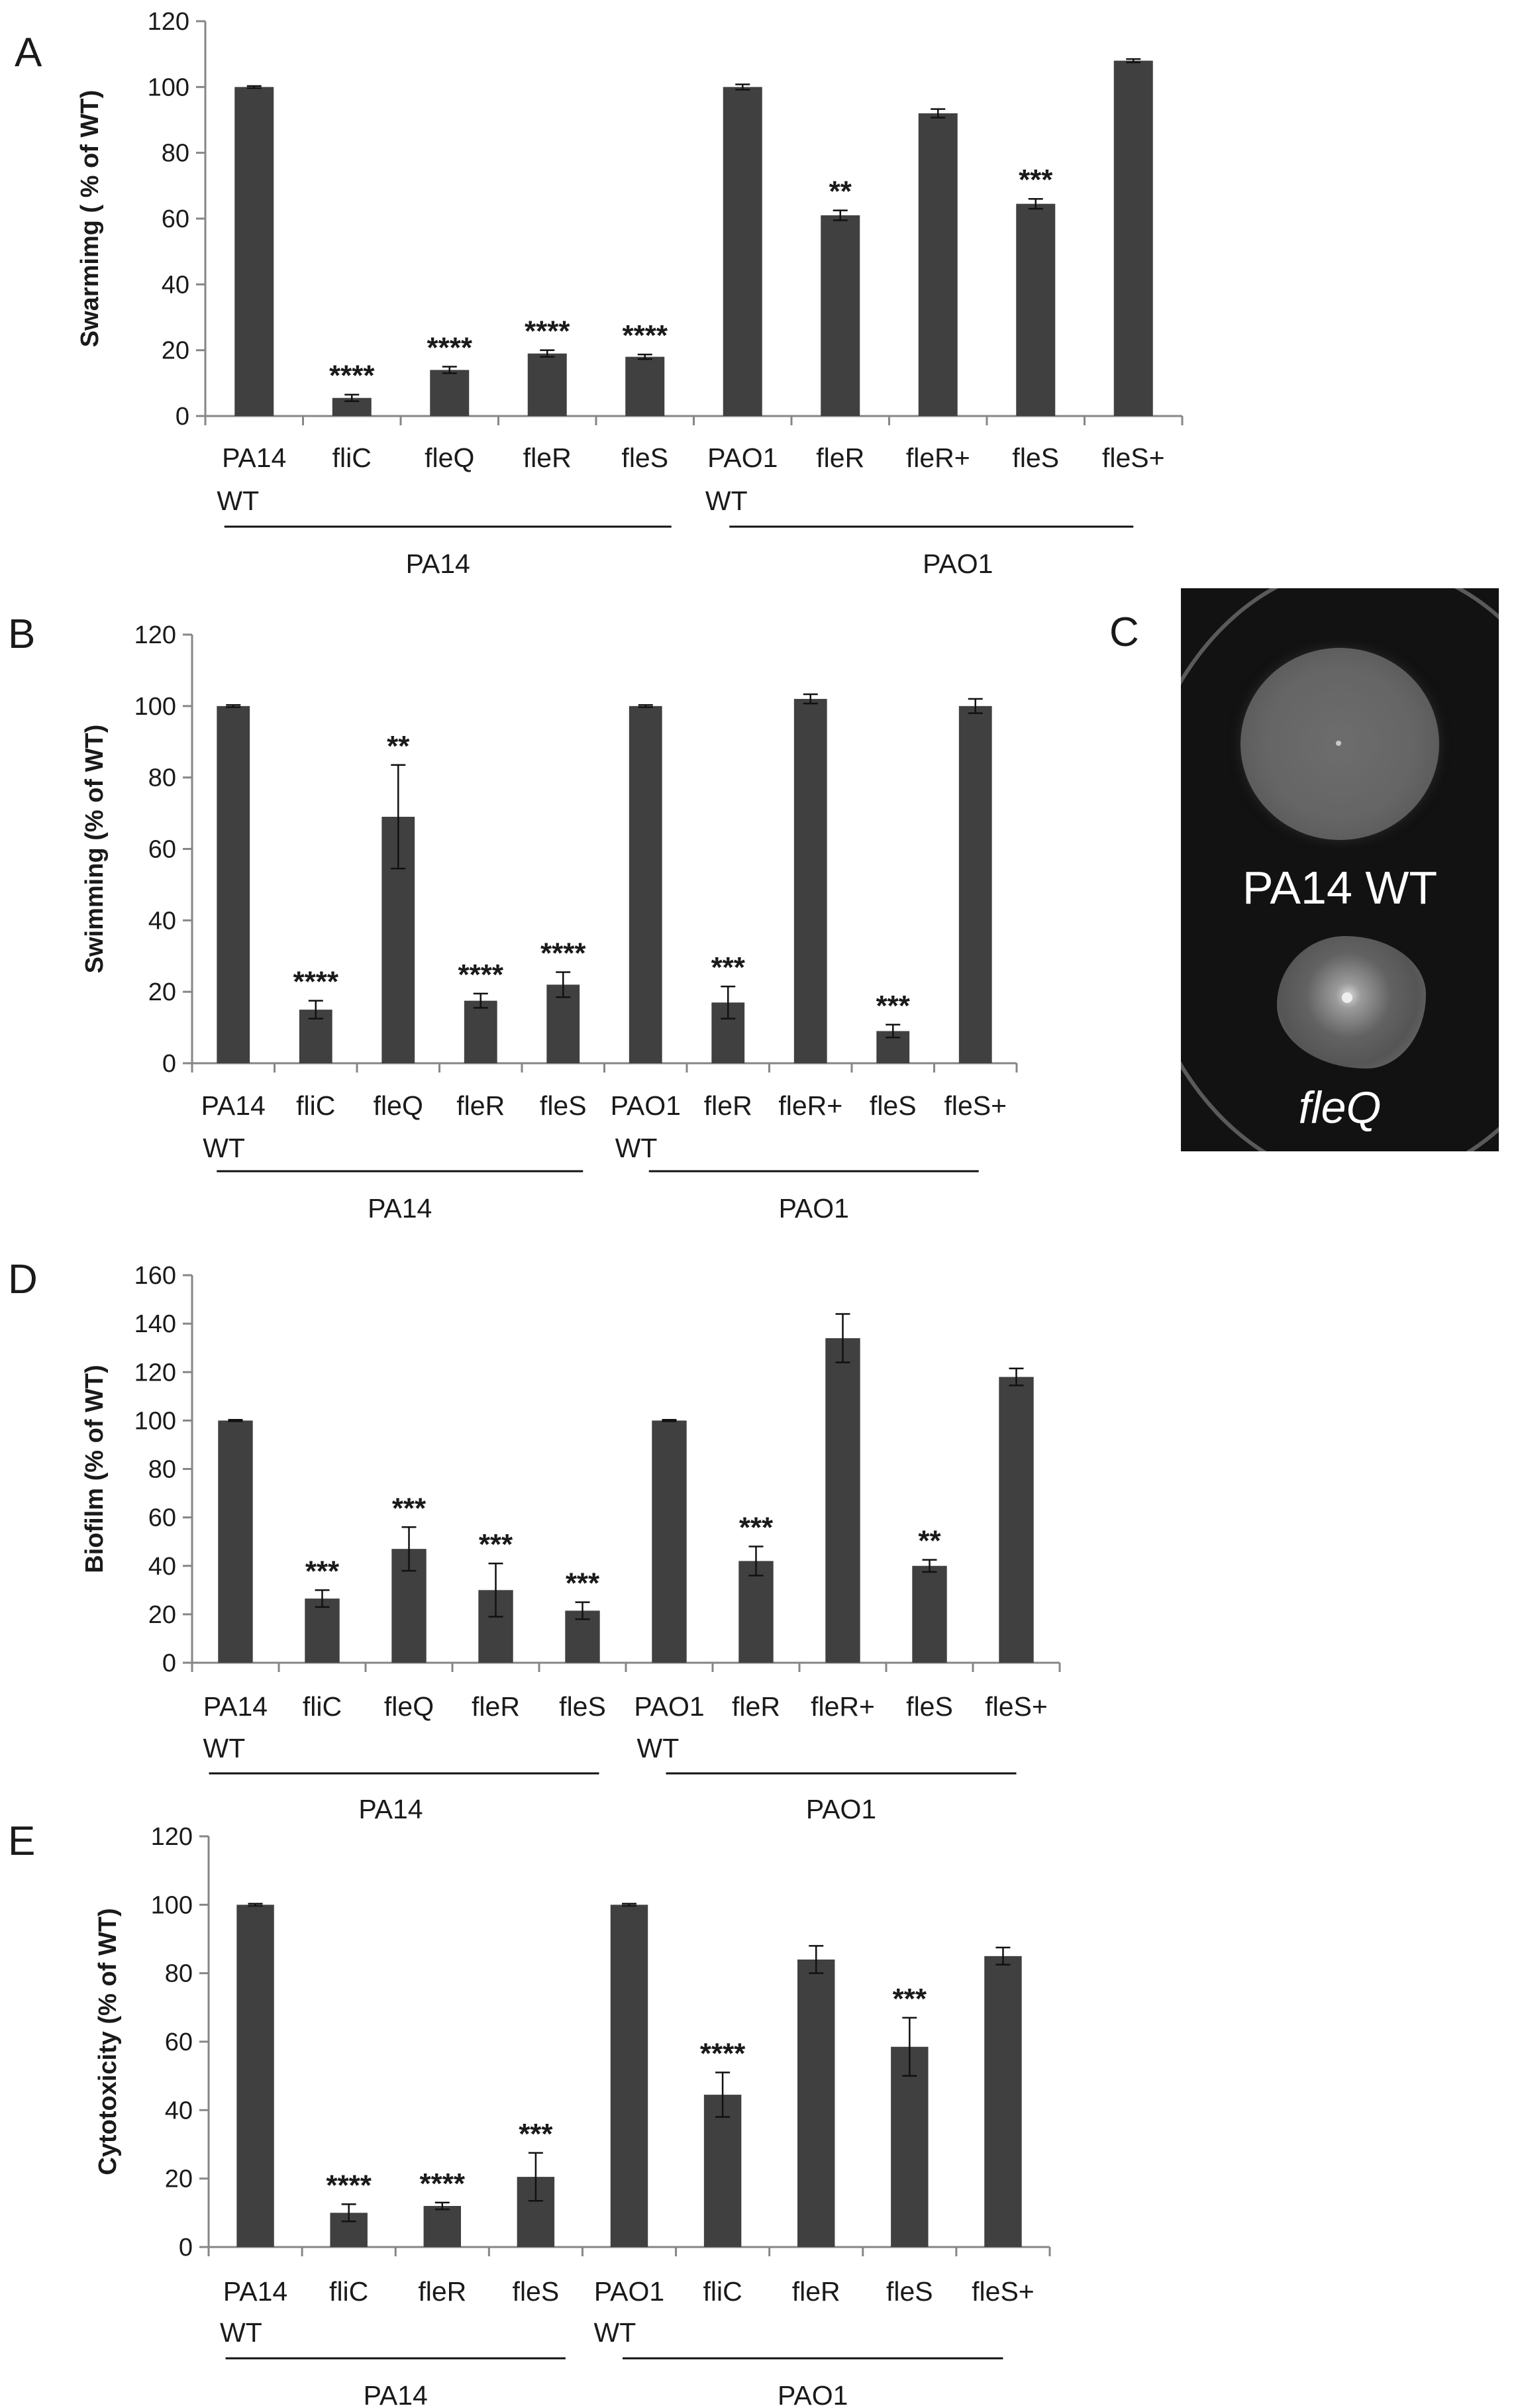 This screenshot has height=2408, width=1520. Describe the element at coordinates (95, 849) in the screenshot. I see `y-axis-label: Swimming (% of WT)` at that location.